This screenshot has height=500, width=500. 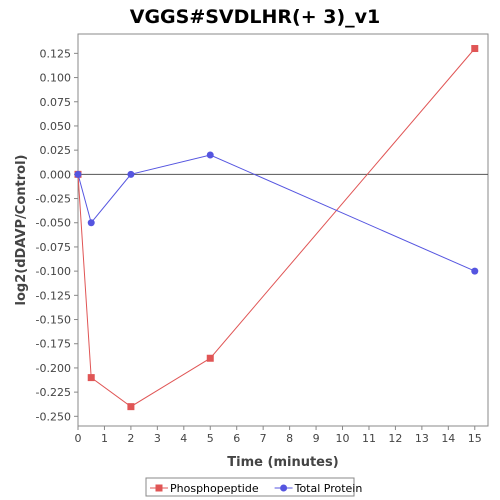 I want to click on y-tick-label: -0.100, so click(x=53, y=271).